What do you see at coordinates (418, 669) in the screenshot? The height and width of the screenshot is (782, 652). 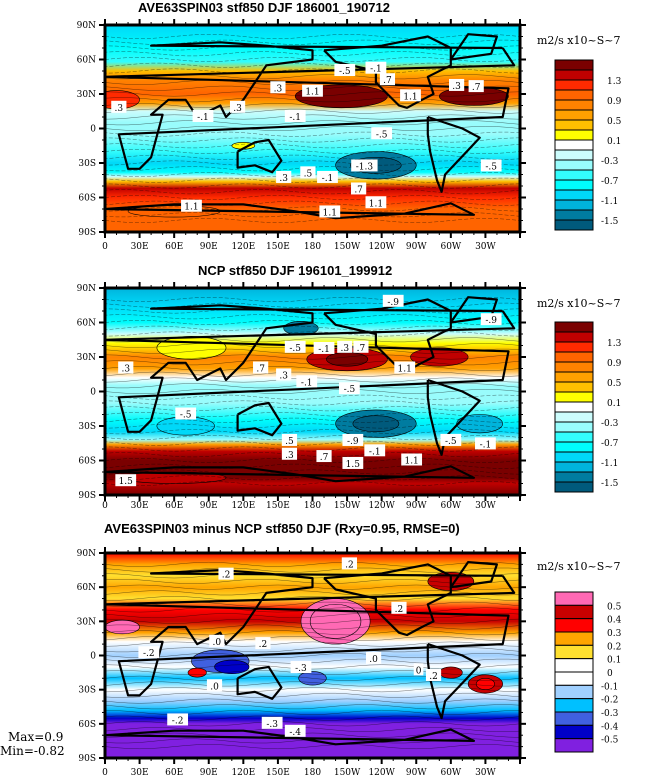 I see `contour-label: 0` at bounding box center [418, 669].